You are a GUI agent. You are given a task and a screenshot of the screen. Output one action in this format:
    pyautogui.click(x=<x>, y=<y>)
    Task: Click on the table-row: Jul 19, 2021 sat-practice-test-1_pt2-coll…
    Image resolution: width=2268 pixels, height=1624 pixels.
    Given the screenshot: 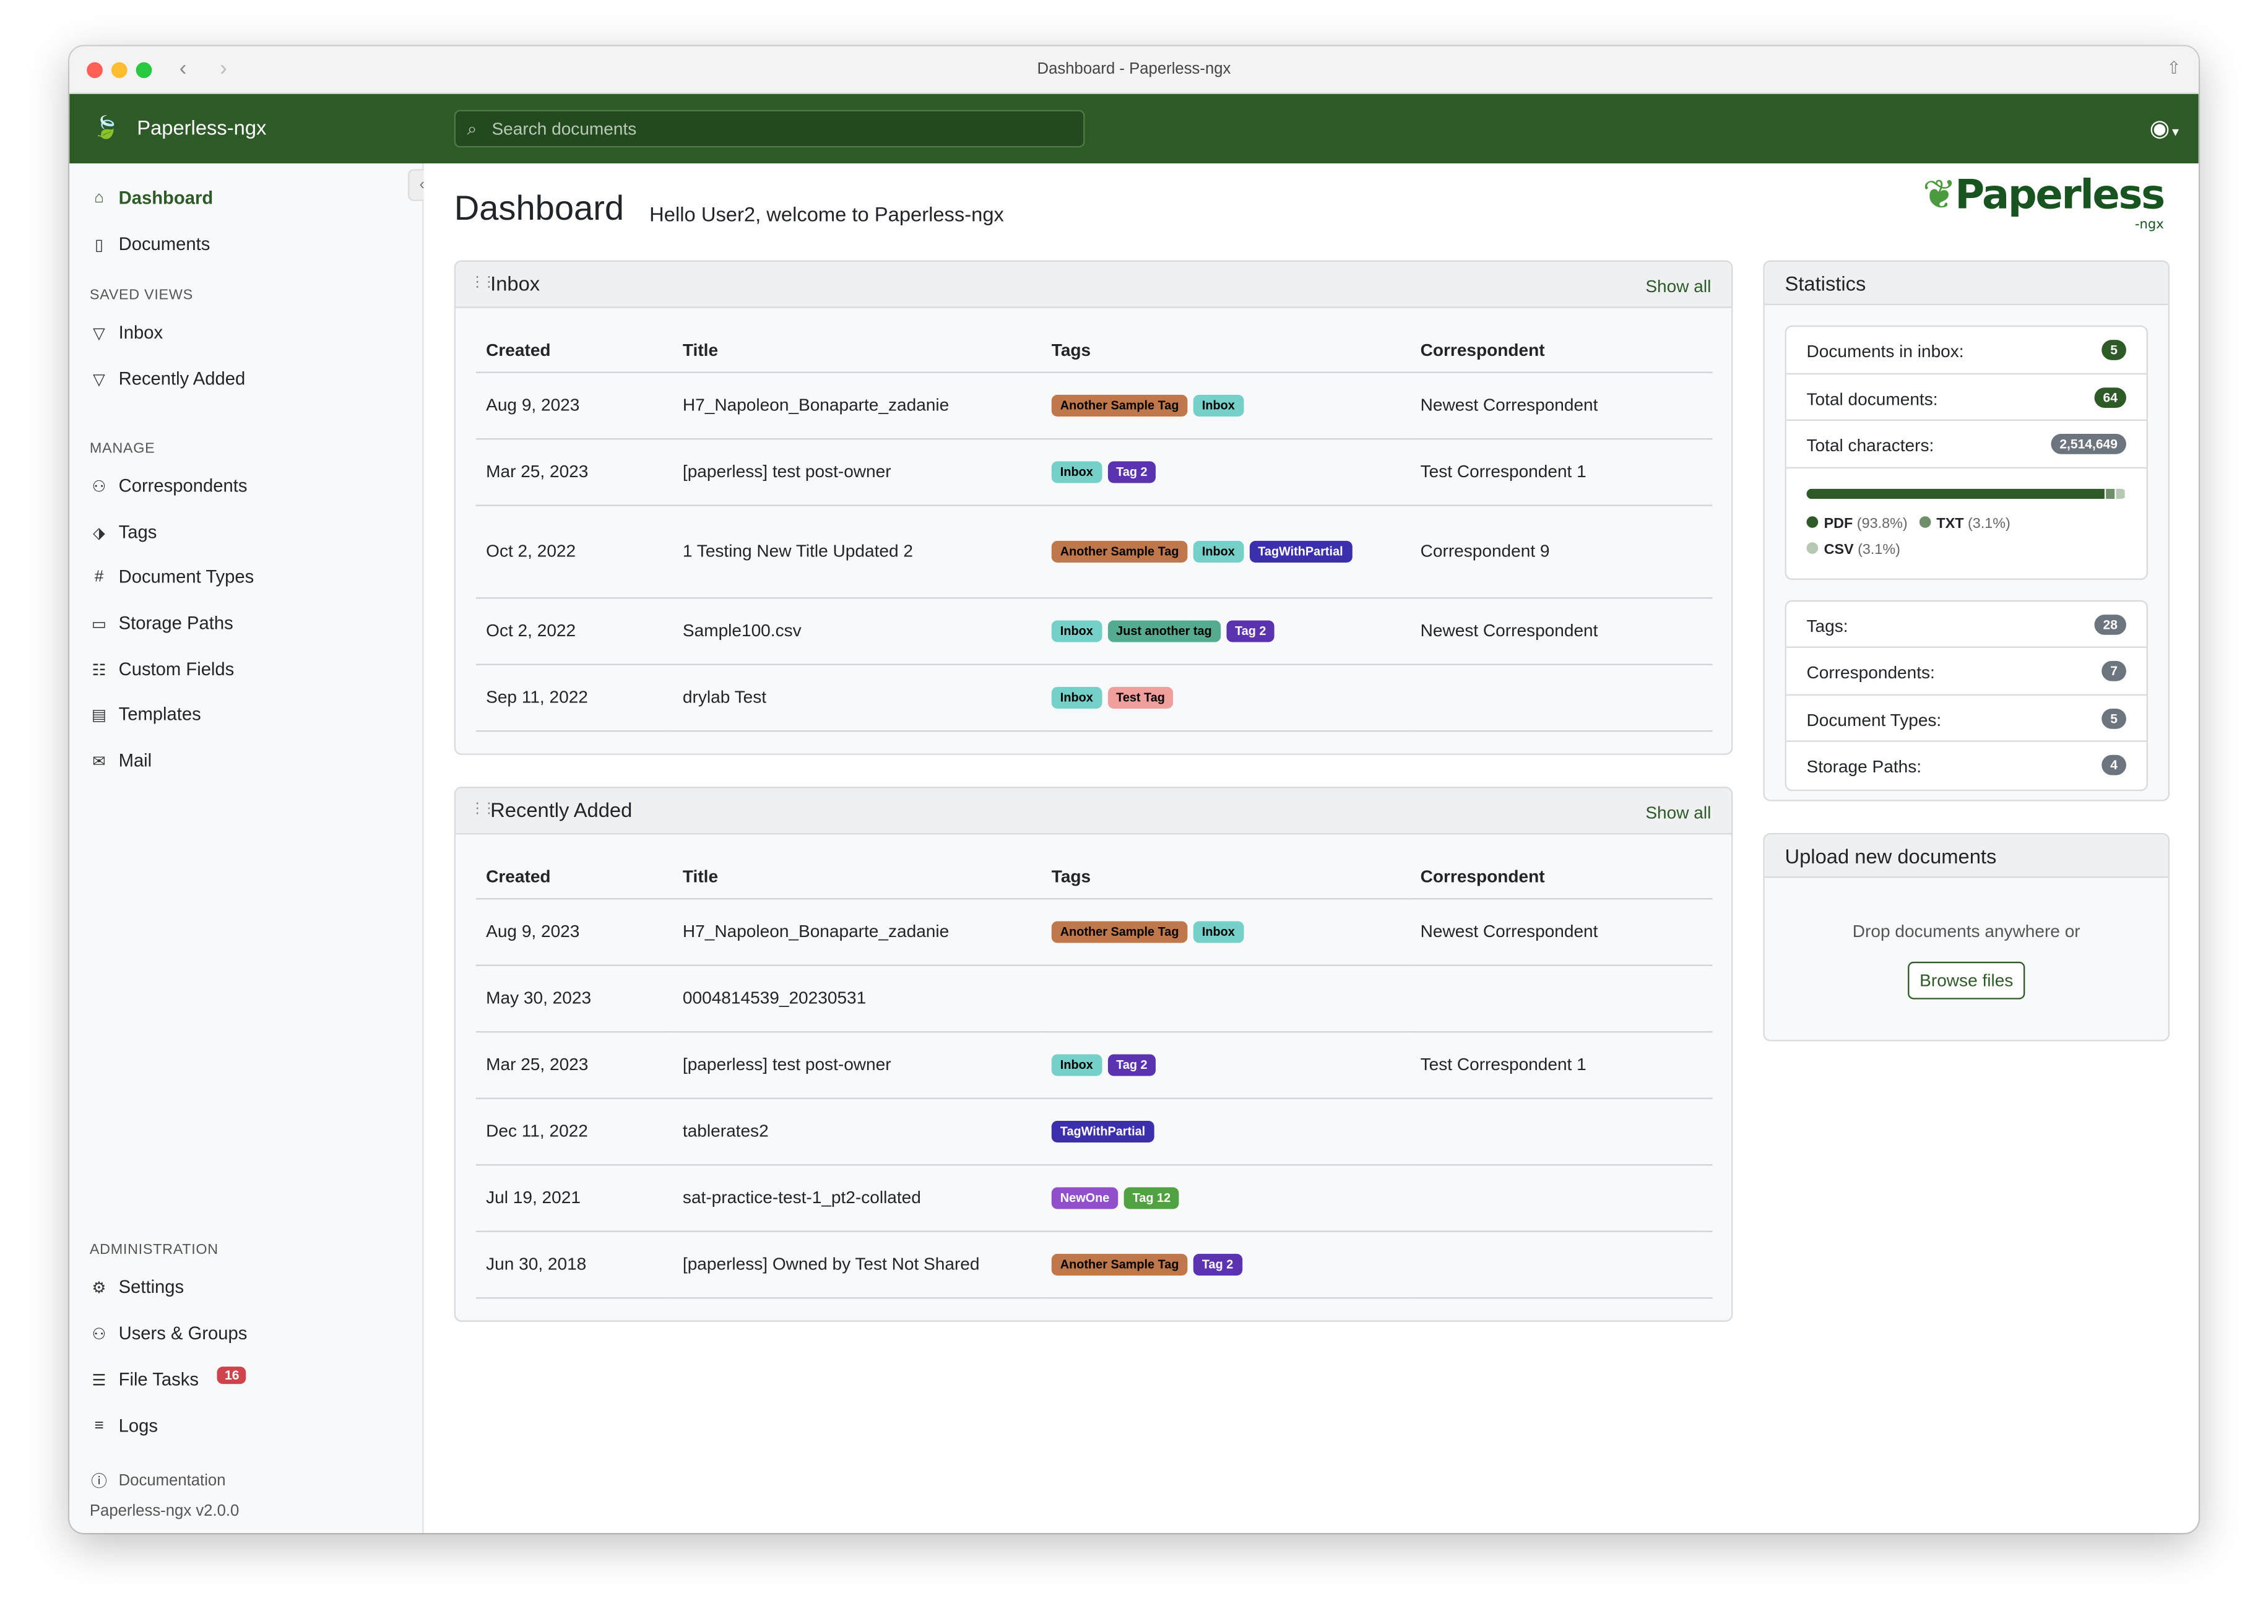 What is the action you would take?
    pyautogui.click(x=1094, y=1198)
    